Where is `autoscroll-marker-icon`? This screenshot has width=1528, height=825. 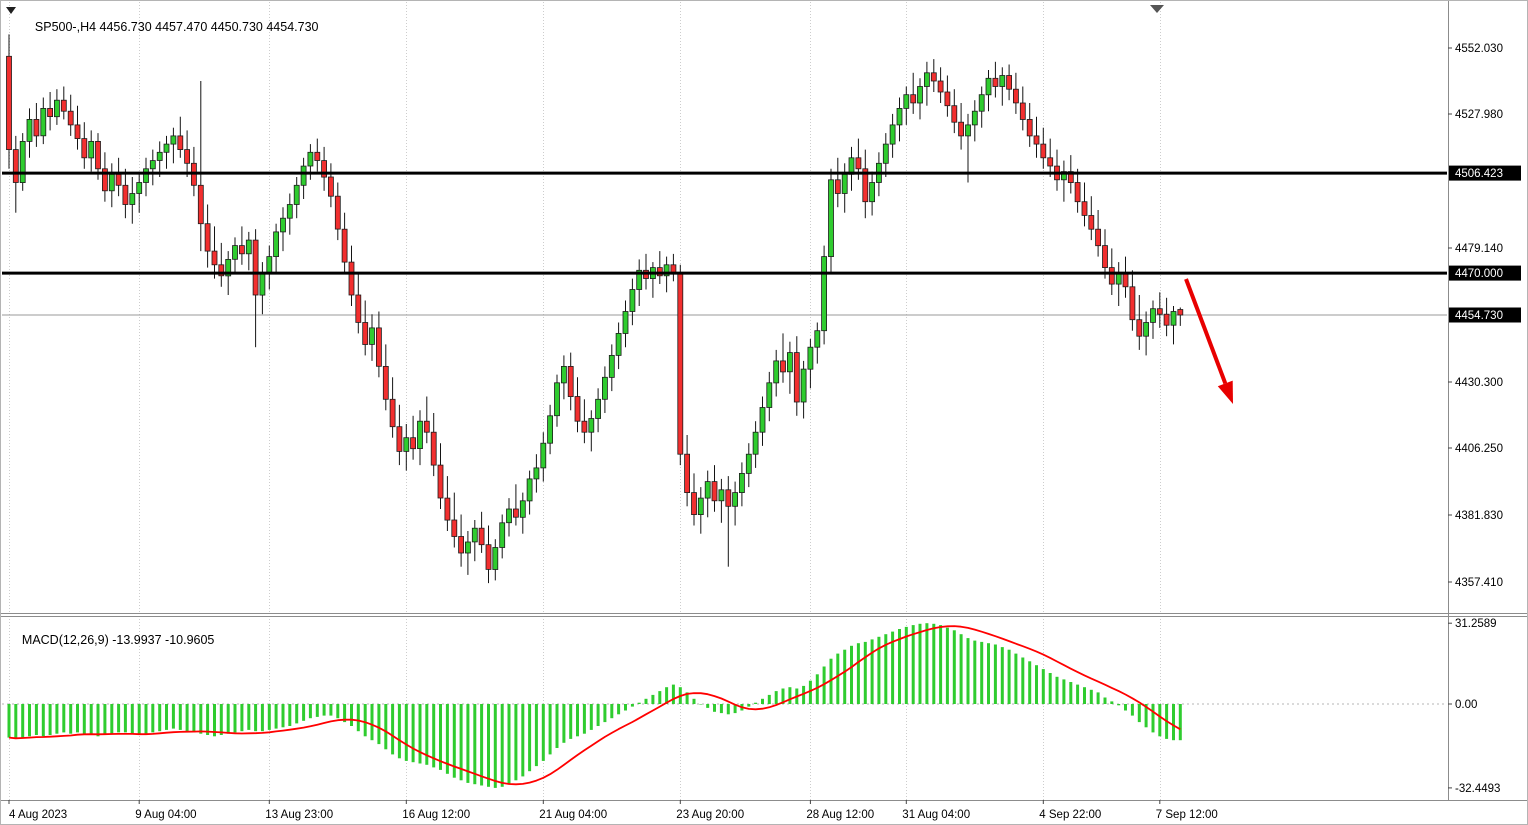 autoscroll-marker-icon is located at coordinates (1157, 9).